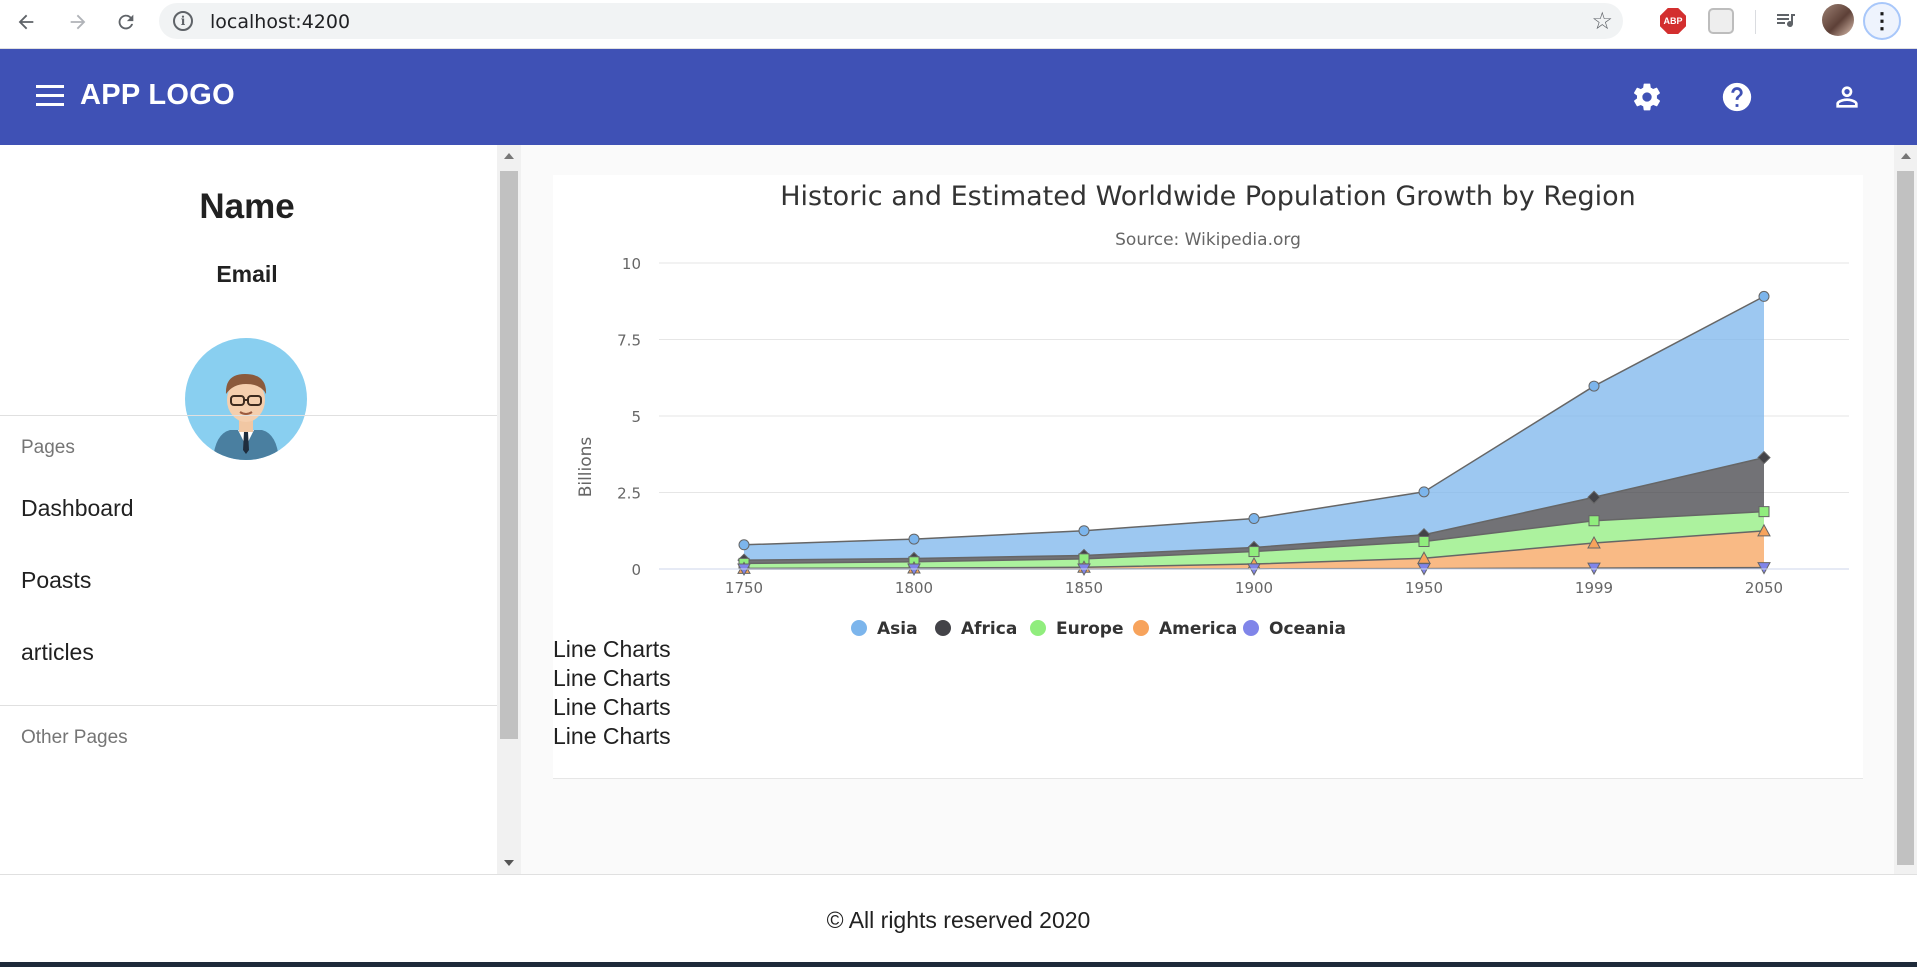 The image size is (1917, 967). Describe the element at coordinates (247, 274) in the screenshot. I see `profile-email: Email` at that location.